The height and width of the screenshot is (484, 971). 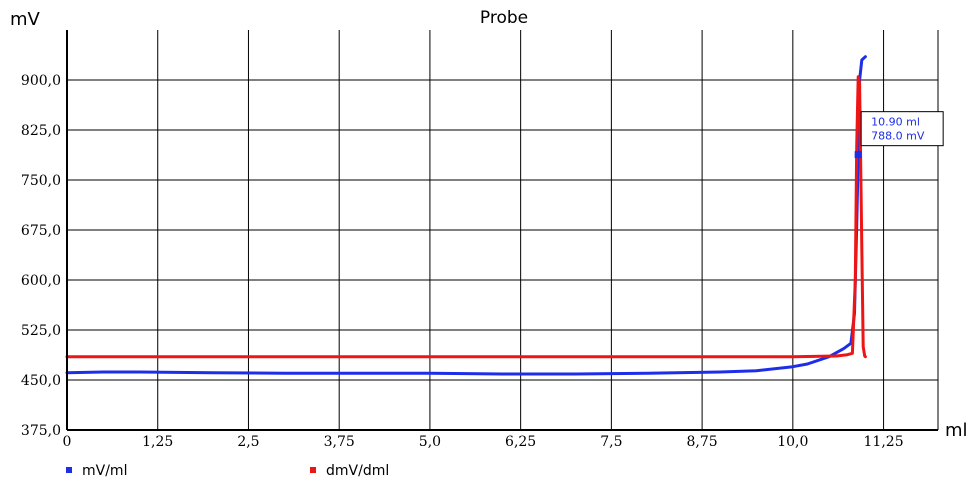 What do you see at coordinates (357, 471) in the screenshot?
I see `legend-label-dmvdml: dmV/dml` at bounding box center [357, 471].